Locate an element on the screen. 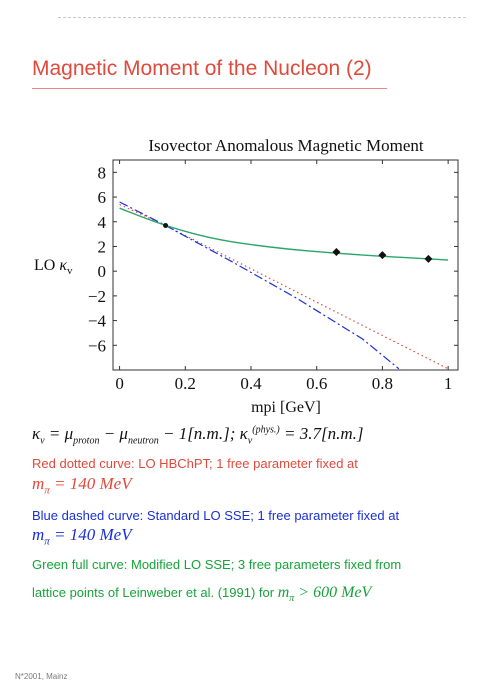 This screenshot has width=500, height=688. x-tick-label: 0.2 is located at coordinates (185, 383).